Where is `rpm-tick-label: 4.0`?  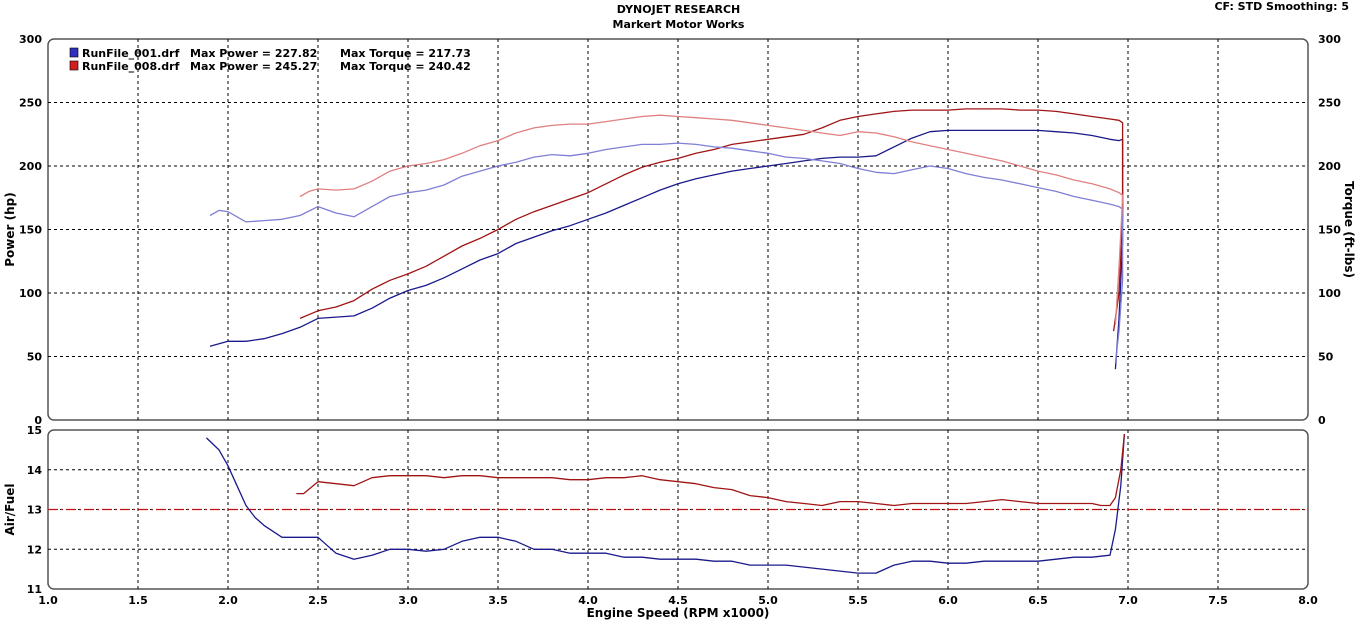 rpm-tick-label: 4.0 is located at coordinates (588, 600).